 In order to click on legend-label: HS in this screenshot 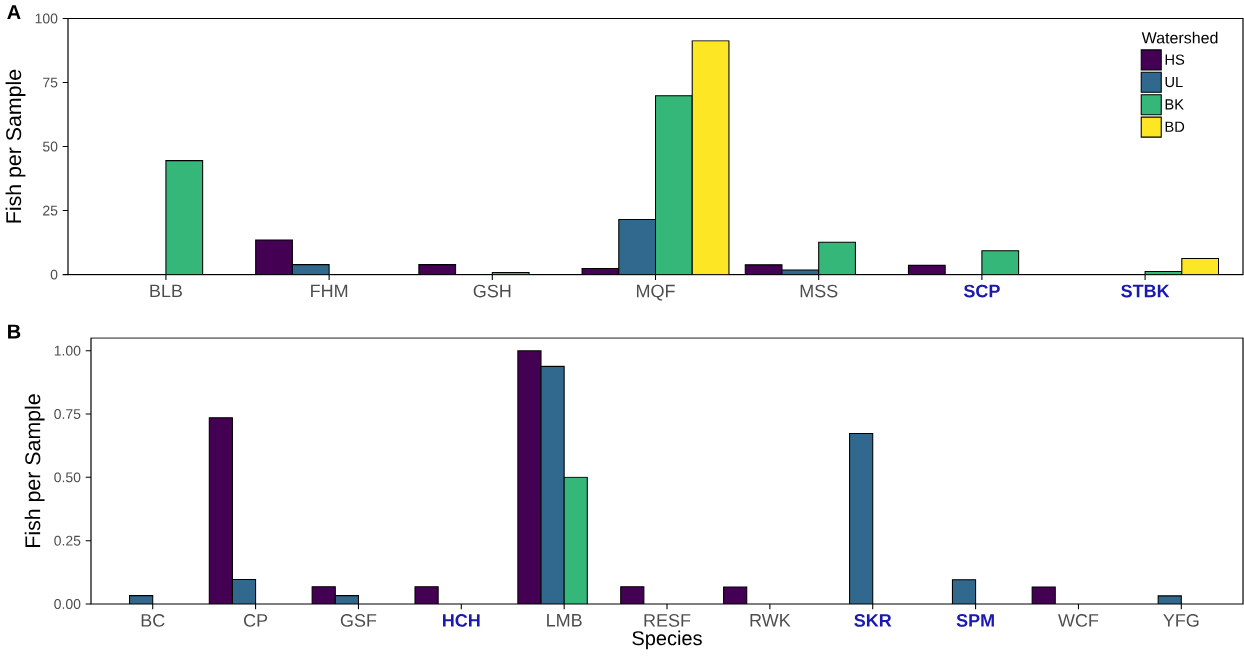, I will do `click(1175, 59)`.